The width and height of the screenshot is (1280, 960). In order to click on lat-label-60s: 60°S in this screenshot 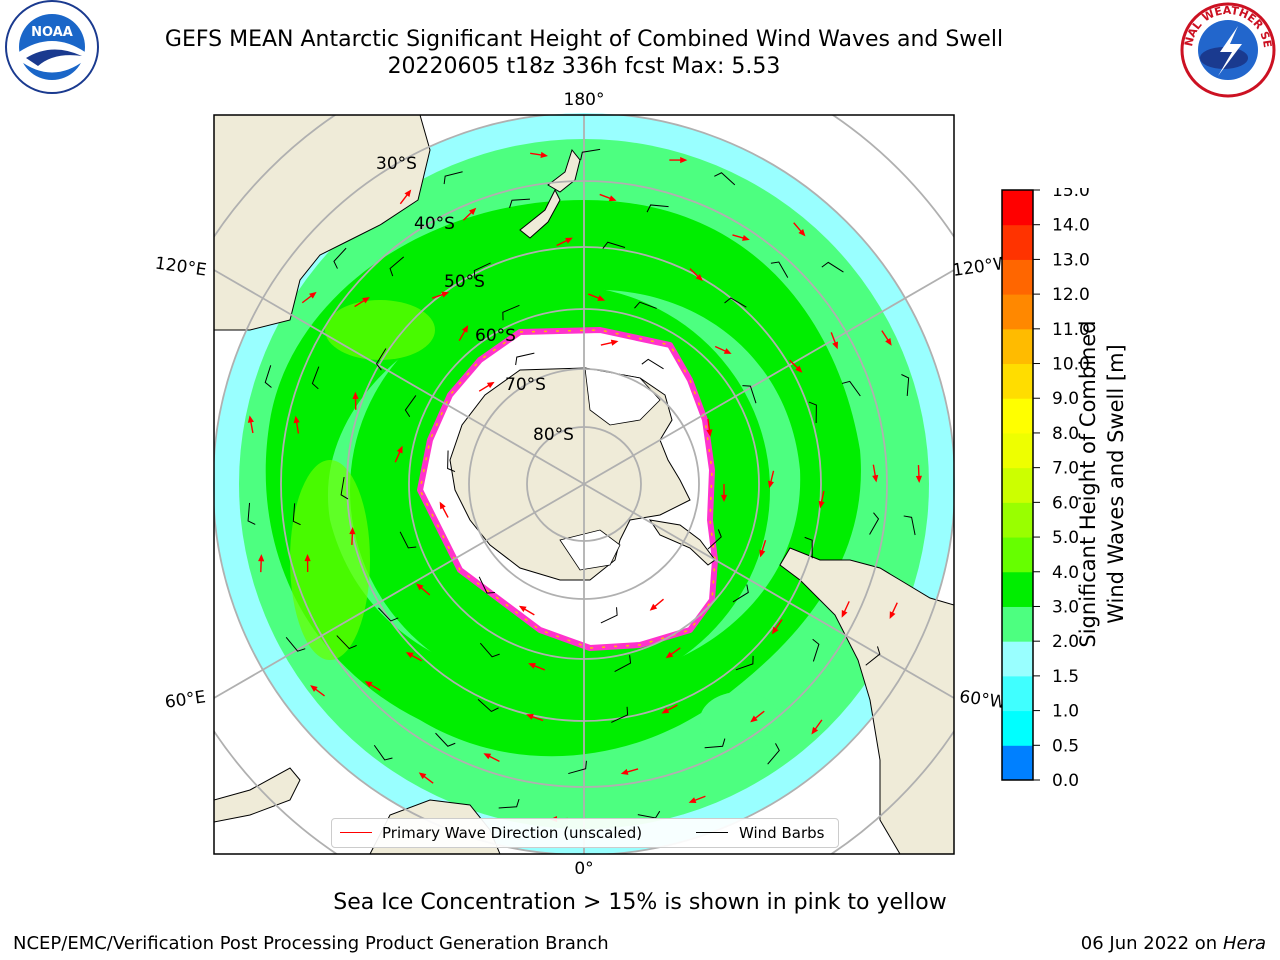, I will do `click(495, 336)`.